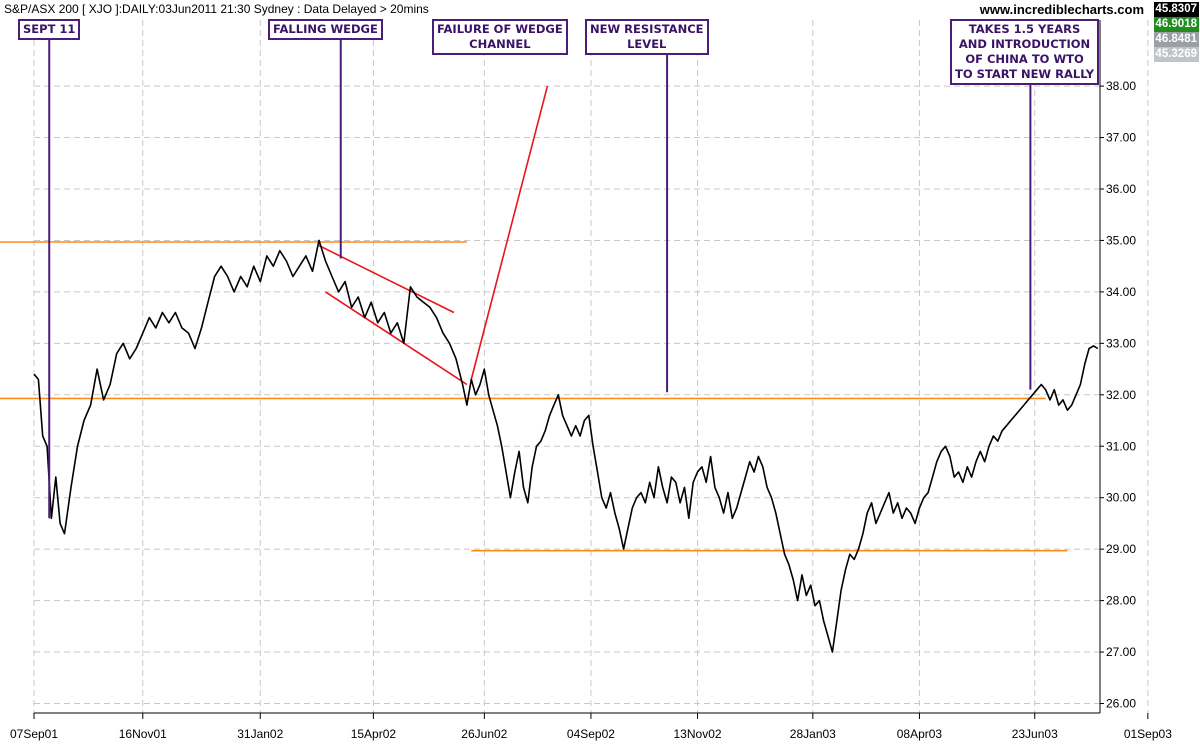 The width and height of the screenshot is (1200, 750). I want to click on annotation-sept-11: SEPT 11, so click(49, 29).